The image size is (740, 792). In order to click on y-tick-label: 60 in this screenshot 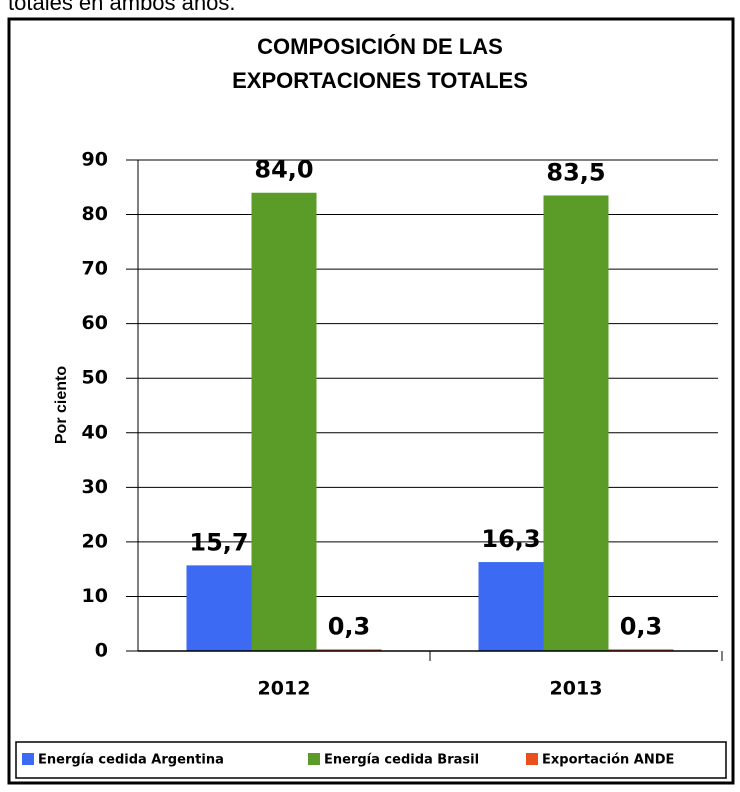, I will do `click(95, 323)`.